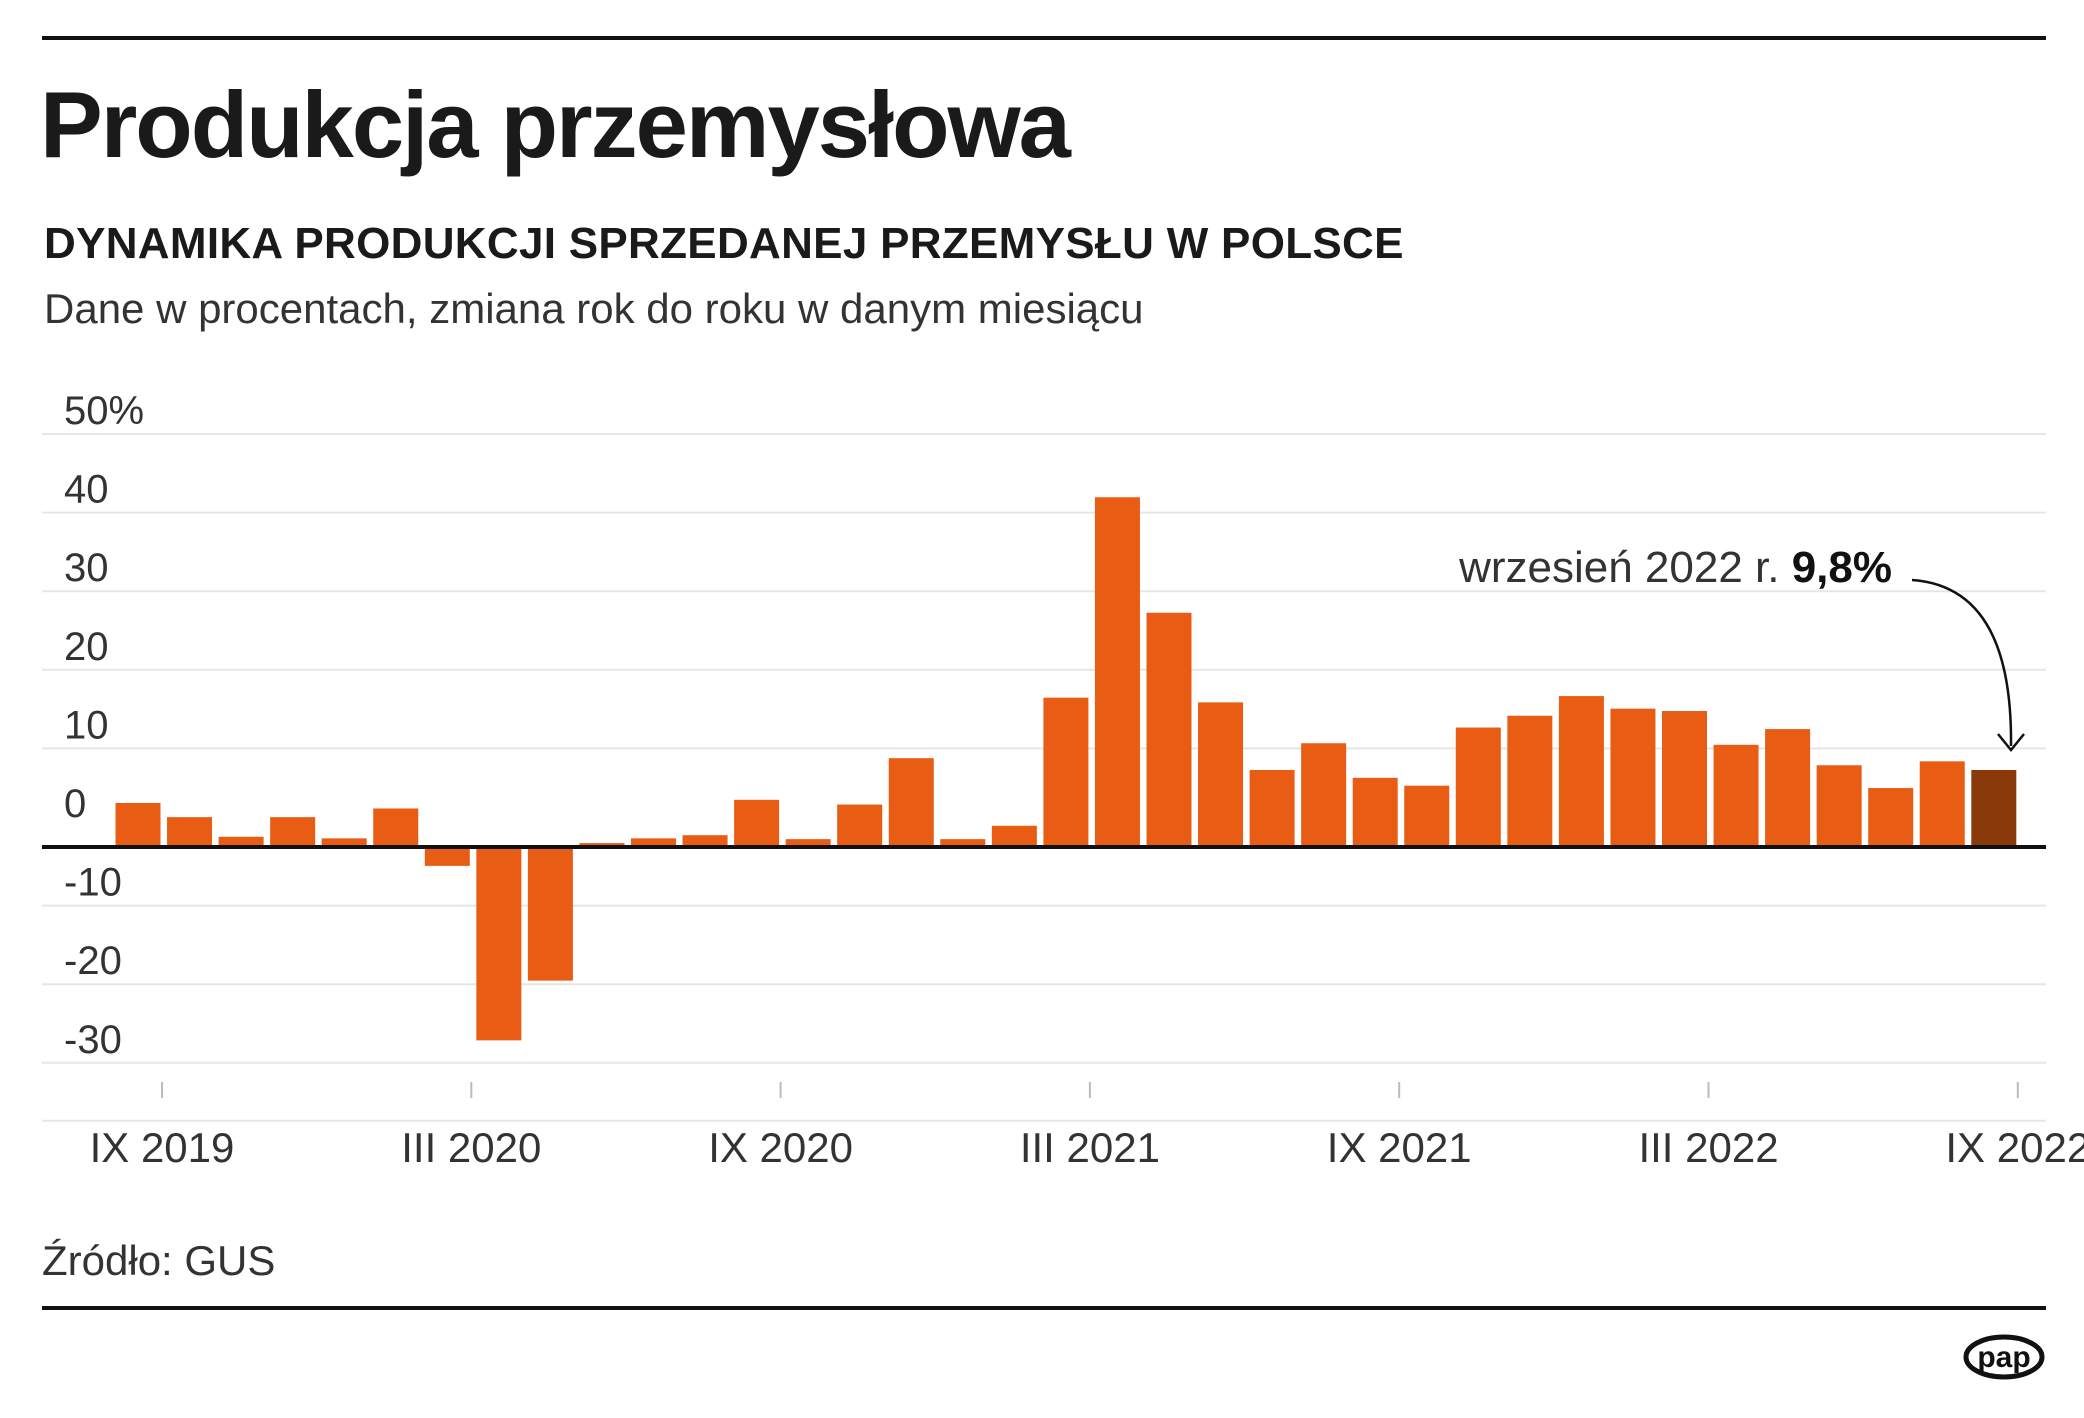 Image resolution: width=2084 pixels, height=1418 pixels. Describe the element at coordinates (1044, 38) in the screenshot. I see `top-rule` at that location.